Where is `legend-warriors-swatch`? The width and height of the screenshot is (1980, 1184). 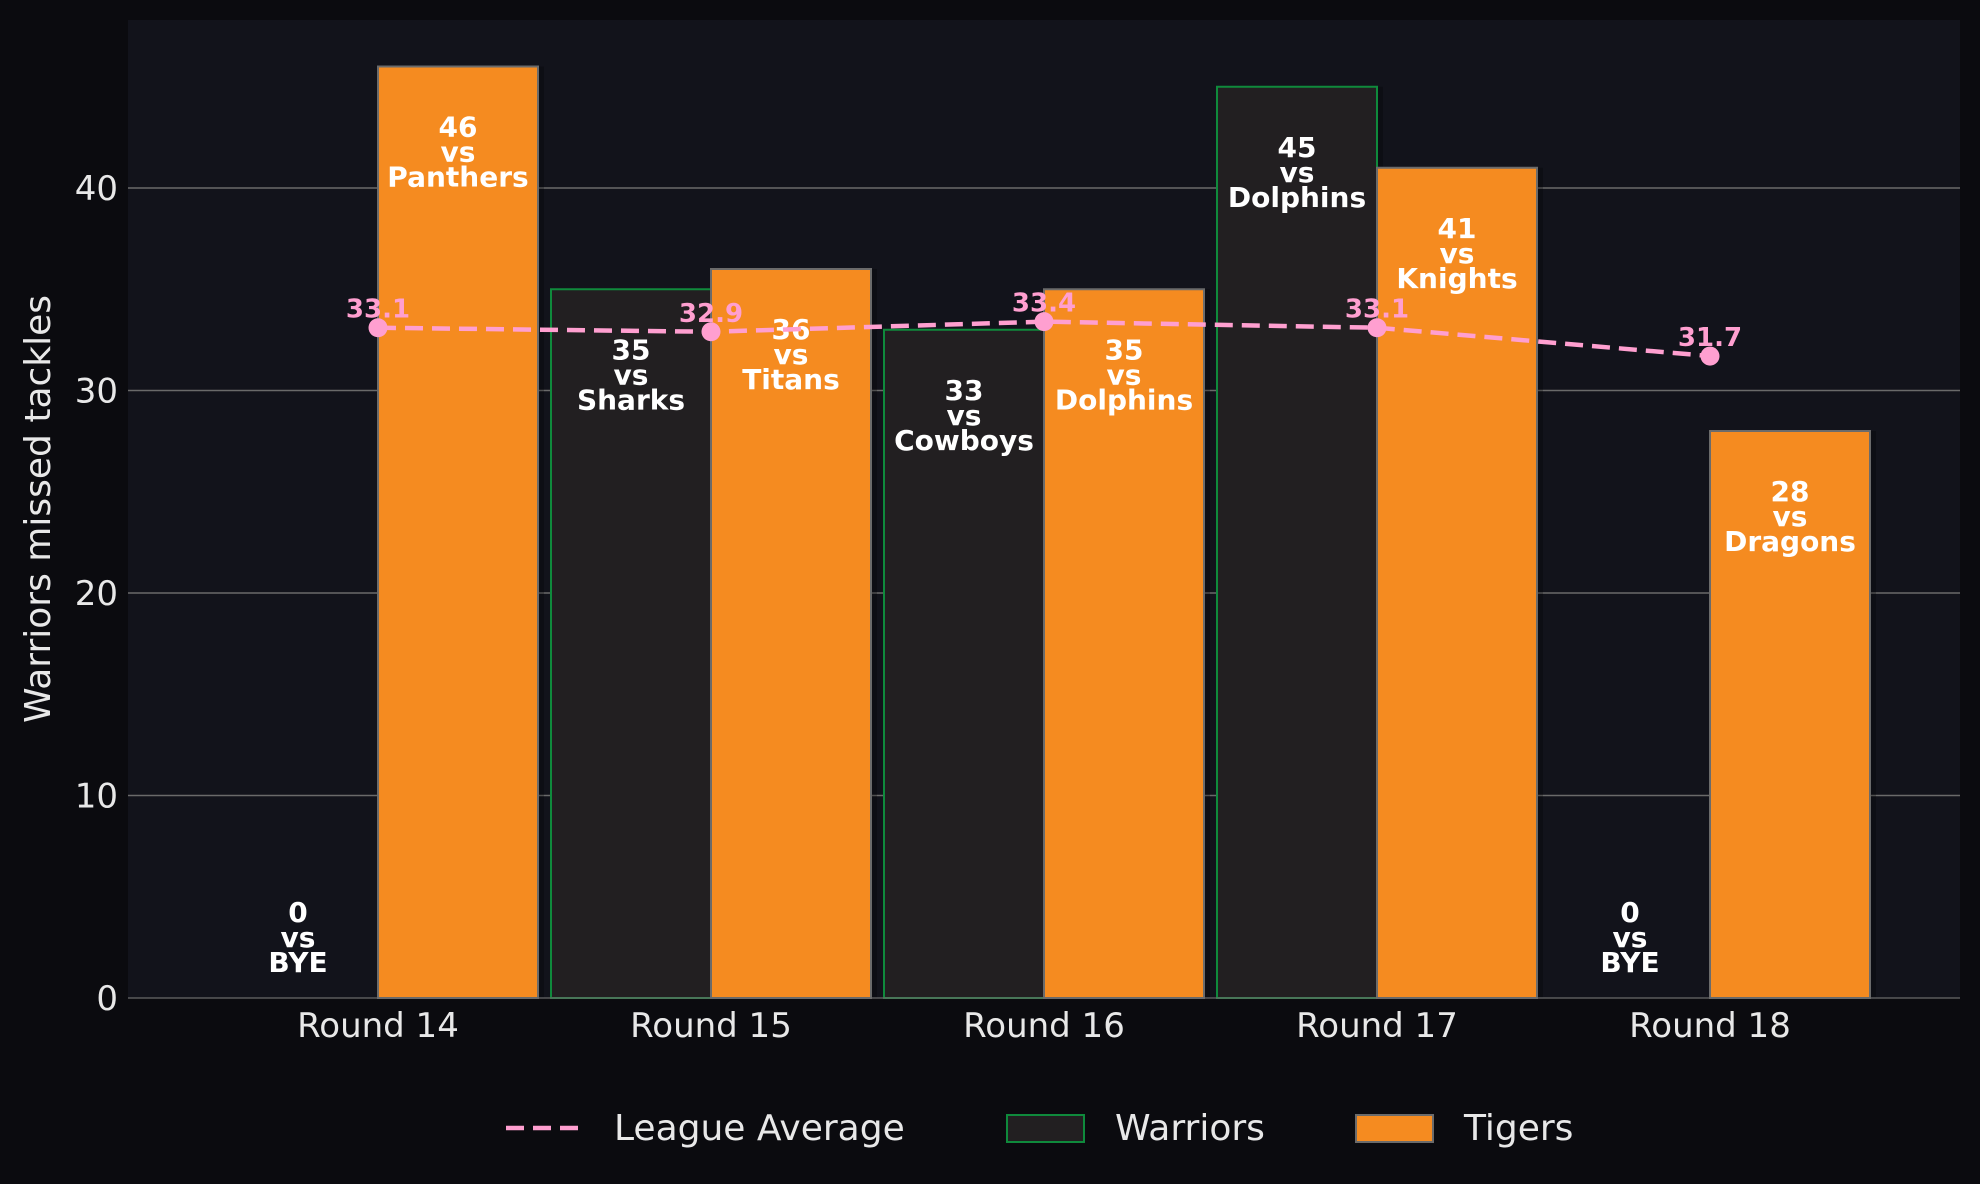
legend-warriors-swatch is located at coordinates (1045, 1128).